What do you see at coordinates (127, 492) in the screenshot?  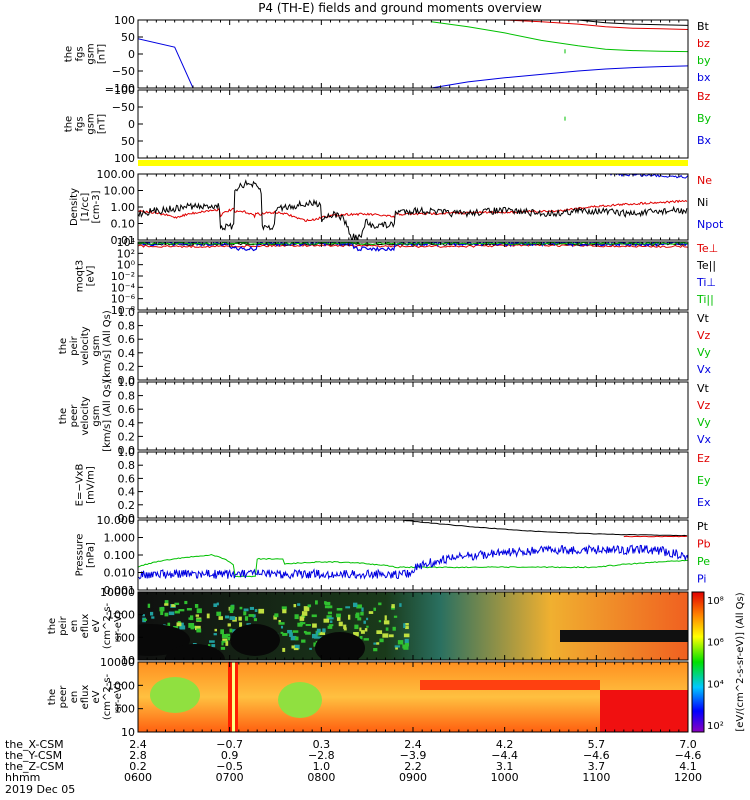 I see `y-tick-label: 0.4` at bounding box center [127, 492].